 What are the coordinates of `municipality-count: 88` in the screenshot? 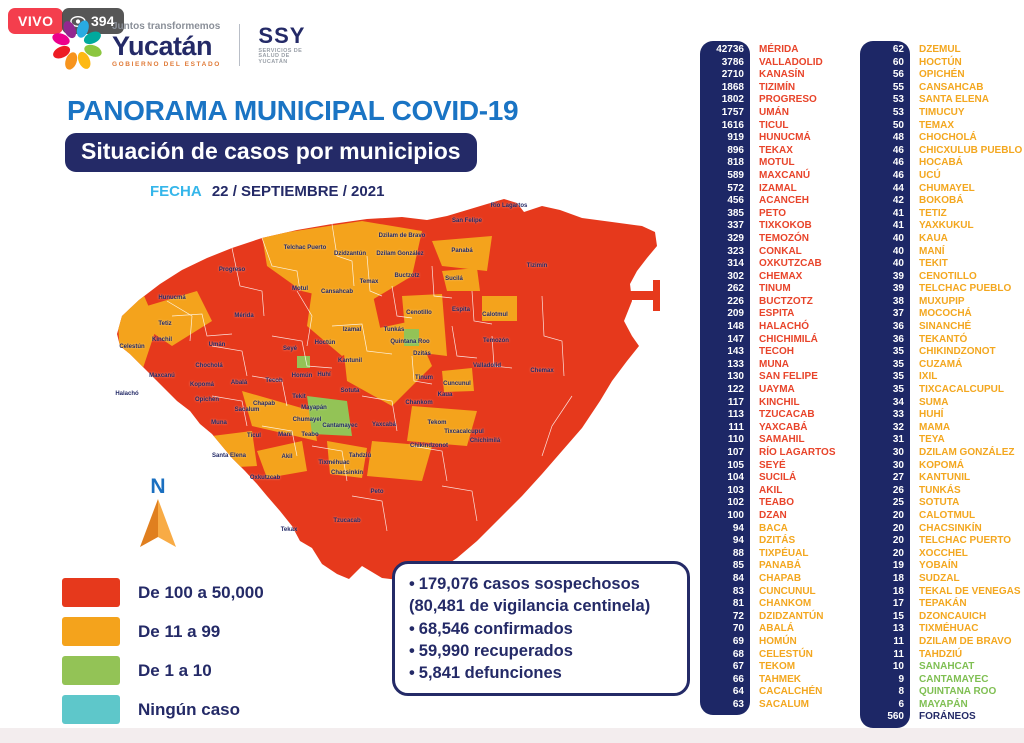 It's located at (738, 553).